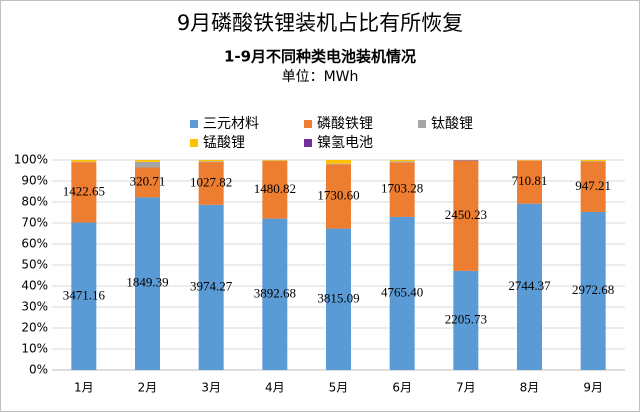 The width and height of the screenshot is (640, 412). I want to click on y-tick-label: 0%, so click(38, 370).